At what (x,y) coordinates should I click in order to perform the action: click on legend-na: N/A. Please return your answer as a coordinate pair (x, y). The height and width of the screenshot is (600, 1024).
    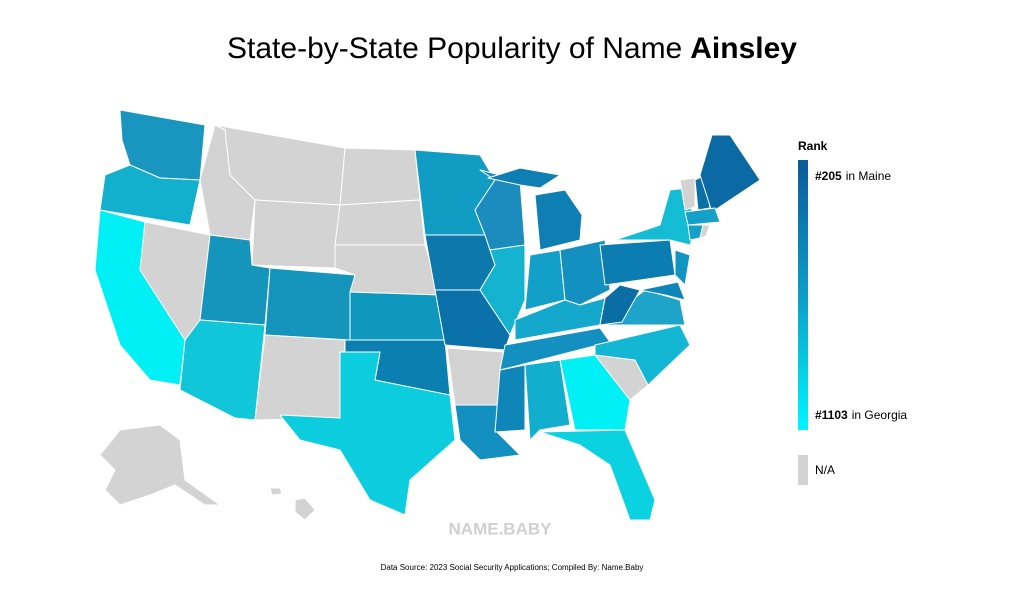
    Looking at the image, I should click on (825, 470).